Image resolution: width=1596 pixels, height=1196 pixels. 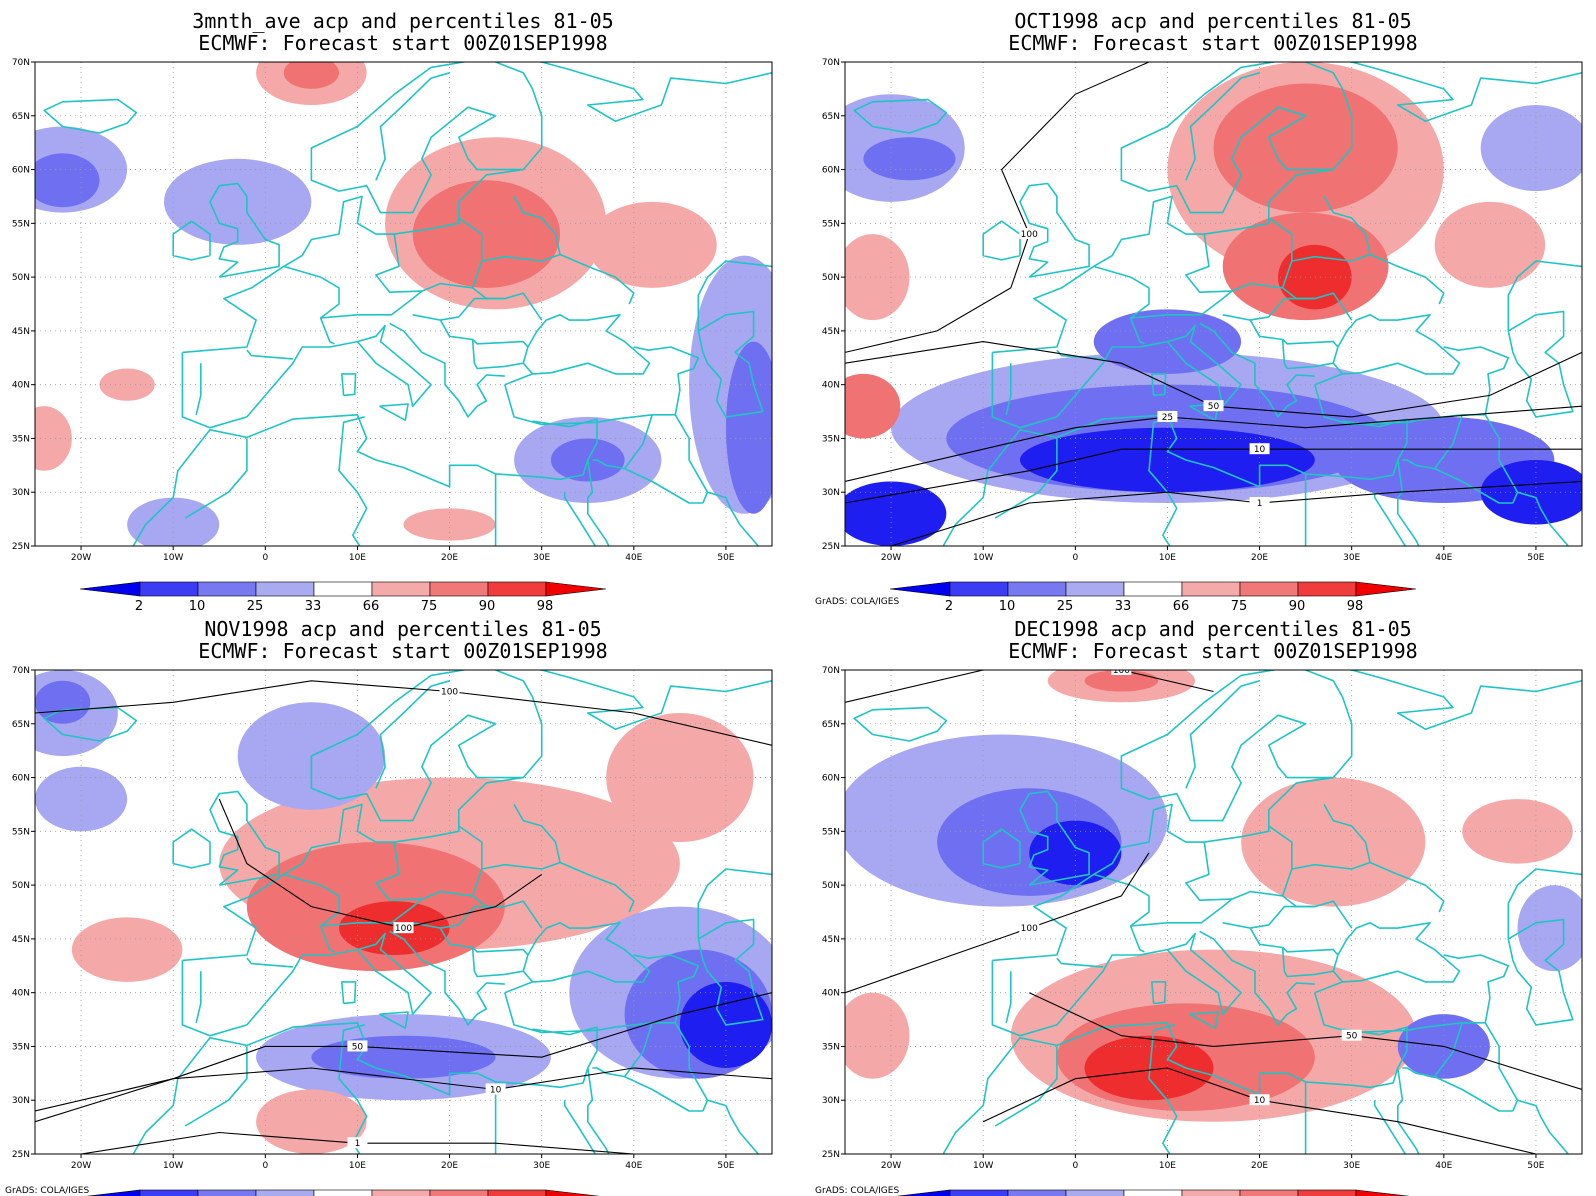 What do you see at coordinates (1121, 671) in the screenshot?
I see `contour-label: 100` at bounding box center [1121, 671].